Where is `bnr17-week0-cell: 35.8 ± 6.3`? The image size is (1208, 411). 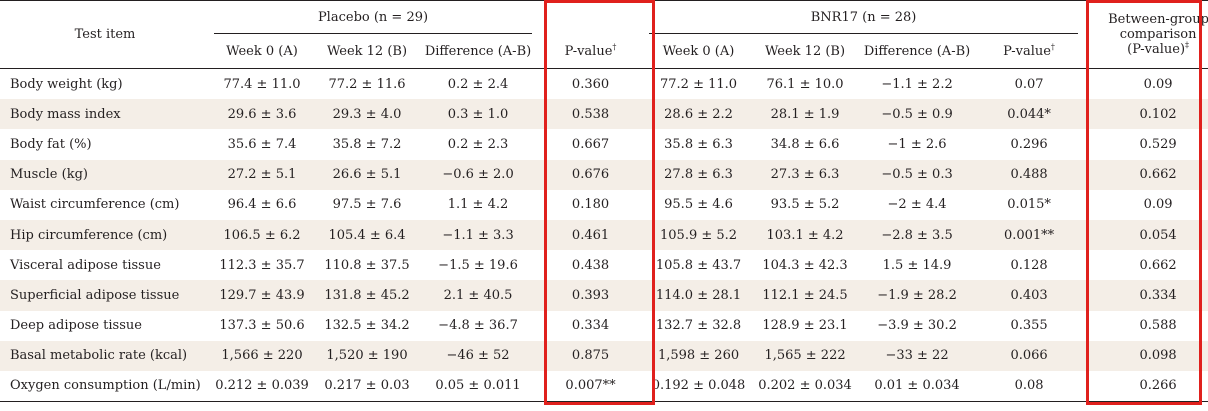 bnr17-week0-cell: 35.8 ± 6.3 is located at coordinates (698, 144).